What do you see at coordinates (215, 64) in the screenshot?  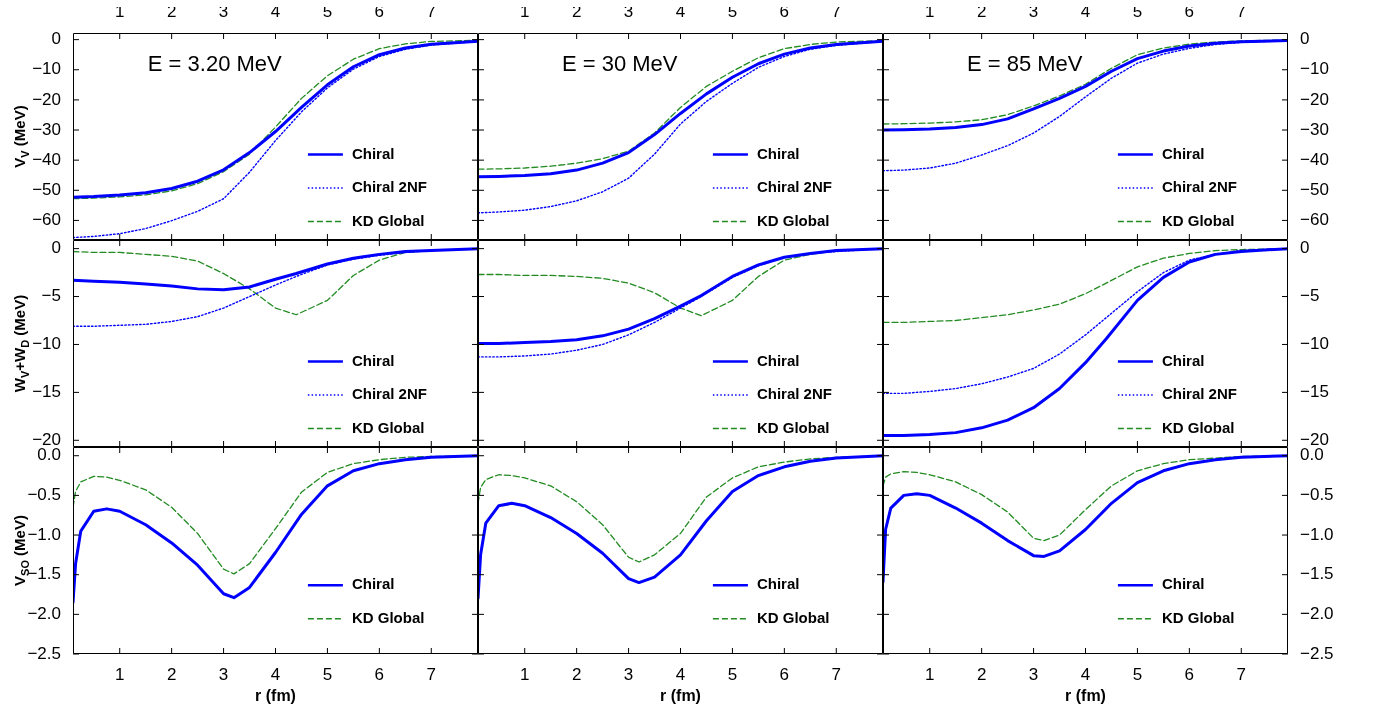 I see `text: E = 3.20 MeV` at bounding box center [215, 64].